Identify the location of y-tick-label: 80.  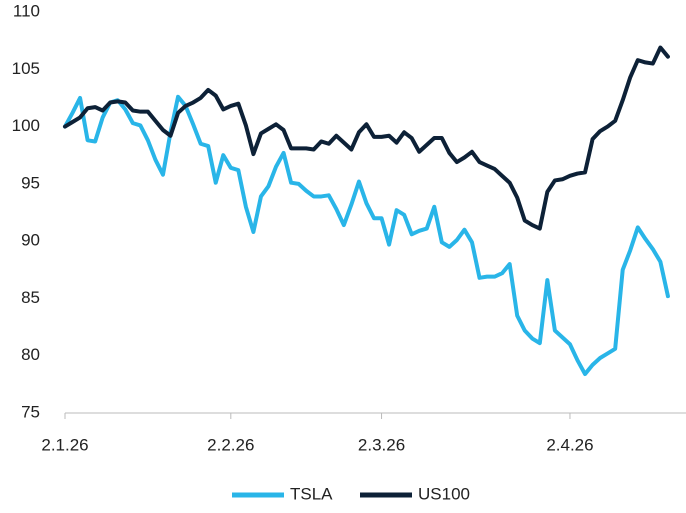
(30, 354).